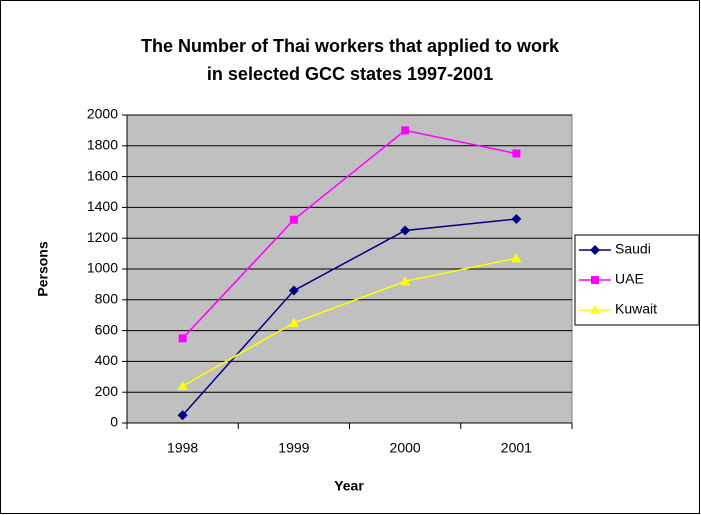 This screenshot has width=701, height=515. What do you see at coordinates (107, 391) in the screenshot?
I see `y-tick-label: 200` at bounding box center [107, 391].